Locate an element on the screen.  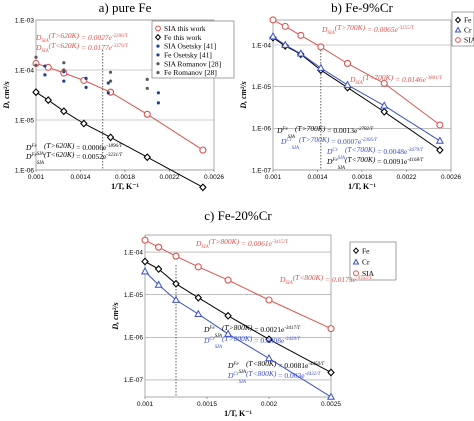
x-tick-label: 0.0014 is located at coordinates (81, 177).